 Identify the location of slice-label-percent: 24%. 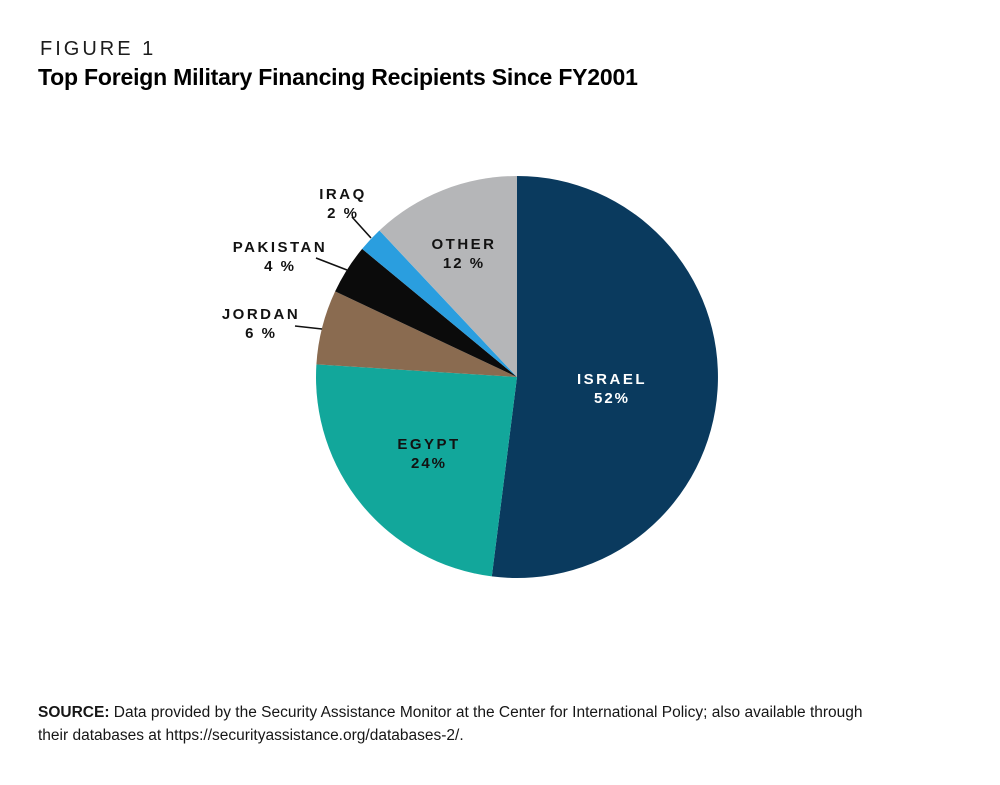
(429, 463).